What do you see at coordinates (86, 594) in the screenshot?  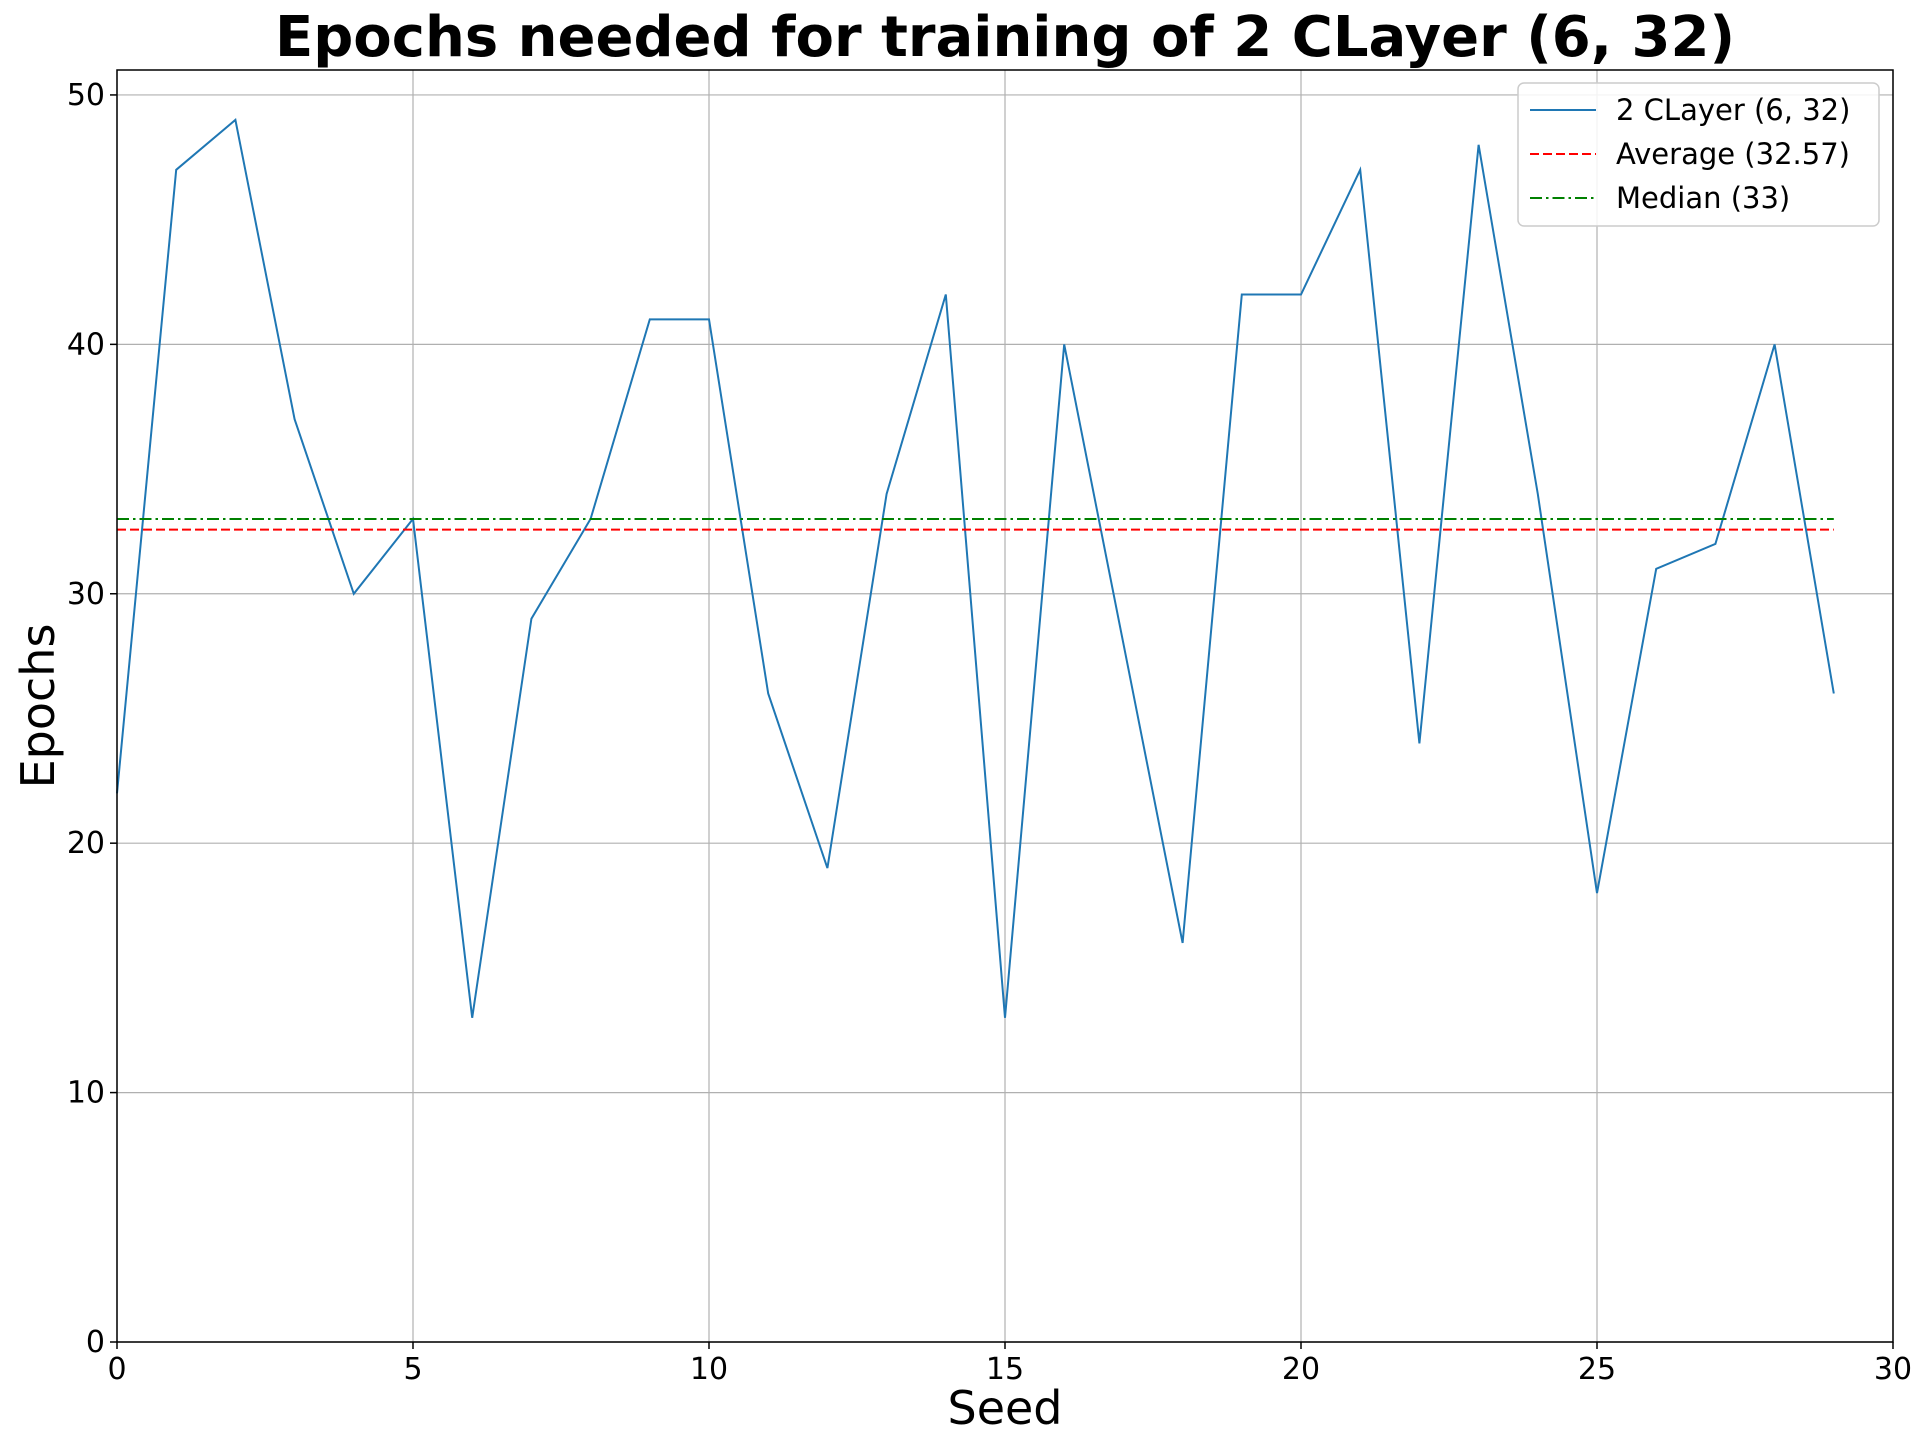 I see `y-tick-label: 30` at bounding box center [86, 594].